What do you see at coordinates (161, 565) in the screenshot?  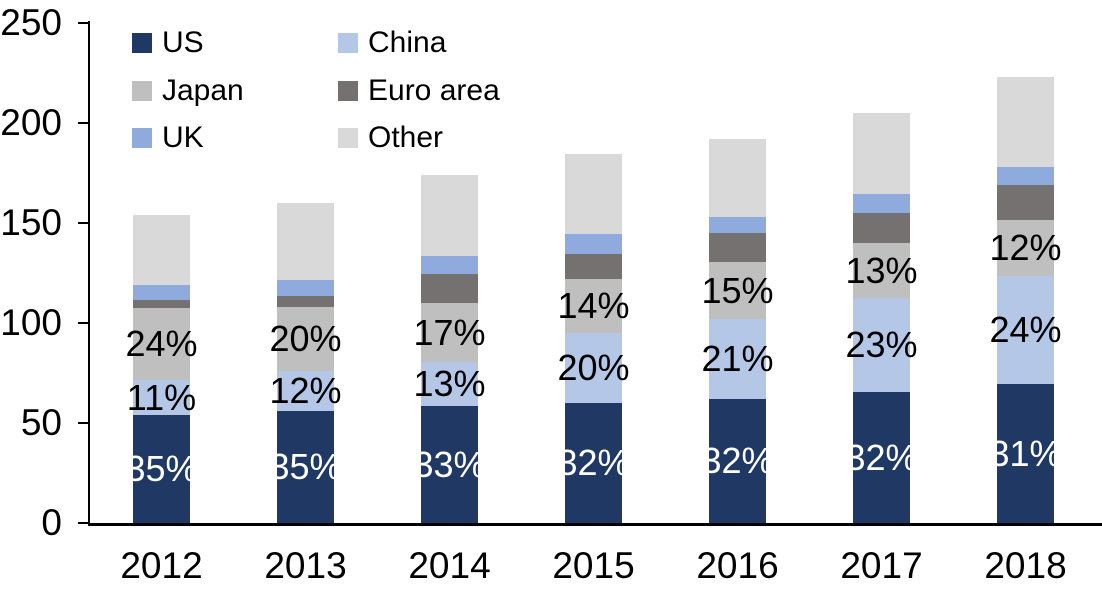 I see `x-axis-label: 2012` at bounding box center [161, 565].